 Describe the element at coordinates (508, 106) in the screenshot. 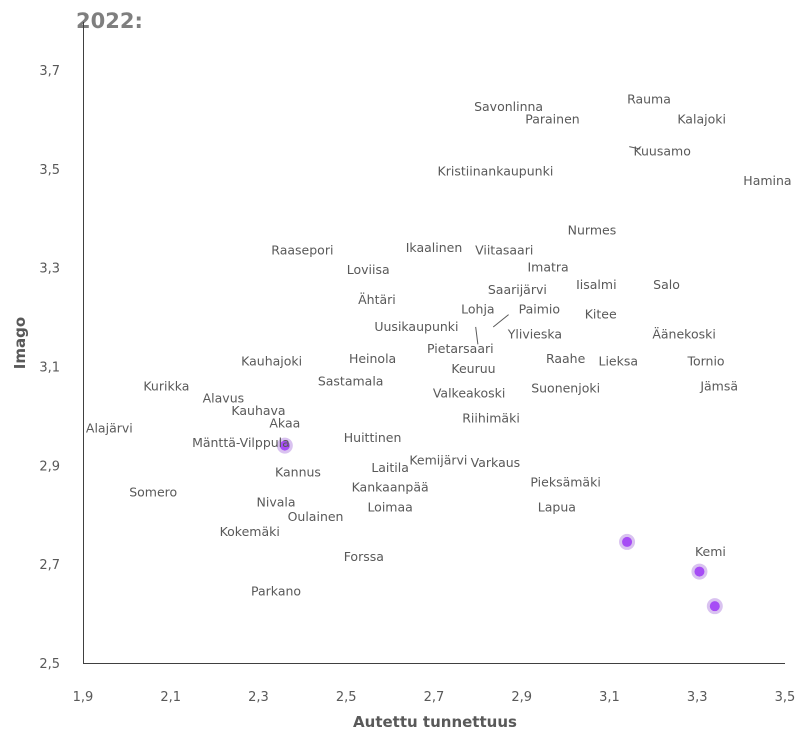

I see `point-label: Savonlinna` at that location.